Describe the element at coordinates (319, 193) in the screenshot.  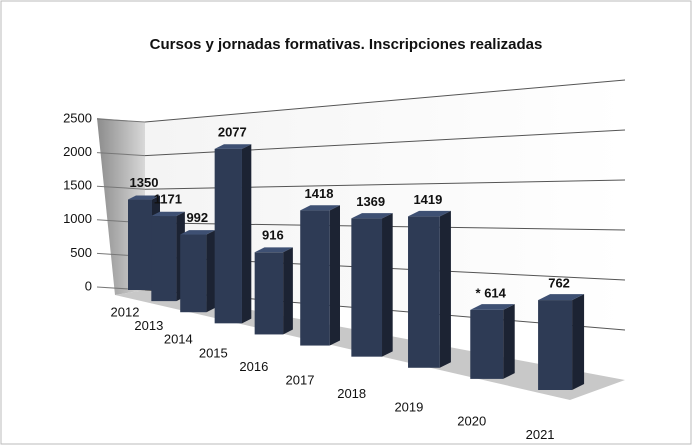
I see `value-label: 1418` at that location.